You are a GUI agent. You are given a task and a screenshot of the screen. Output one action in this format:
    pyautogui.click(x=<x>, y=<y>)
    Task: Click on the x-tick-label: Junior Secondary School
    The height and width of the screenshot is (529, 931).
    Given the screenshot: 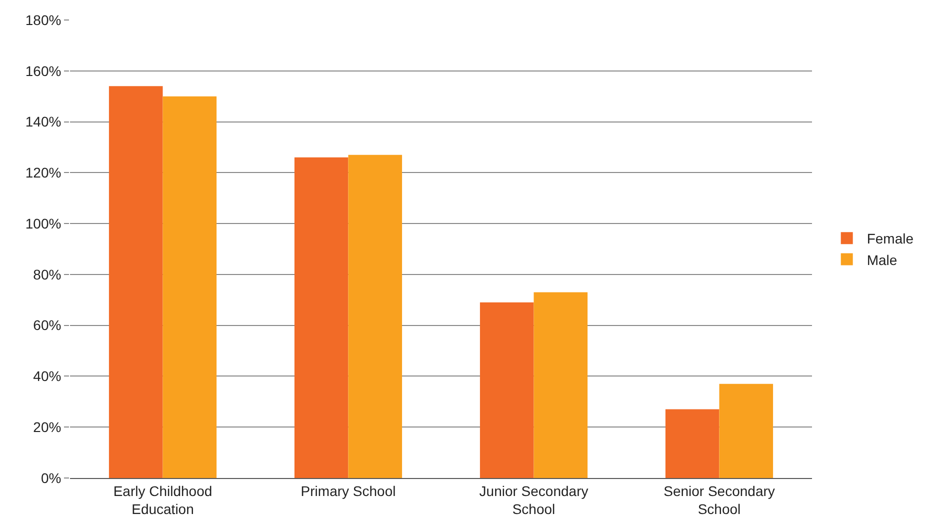 What is the action you would take?
    pyautogui.click(x=533, y=499)
    